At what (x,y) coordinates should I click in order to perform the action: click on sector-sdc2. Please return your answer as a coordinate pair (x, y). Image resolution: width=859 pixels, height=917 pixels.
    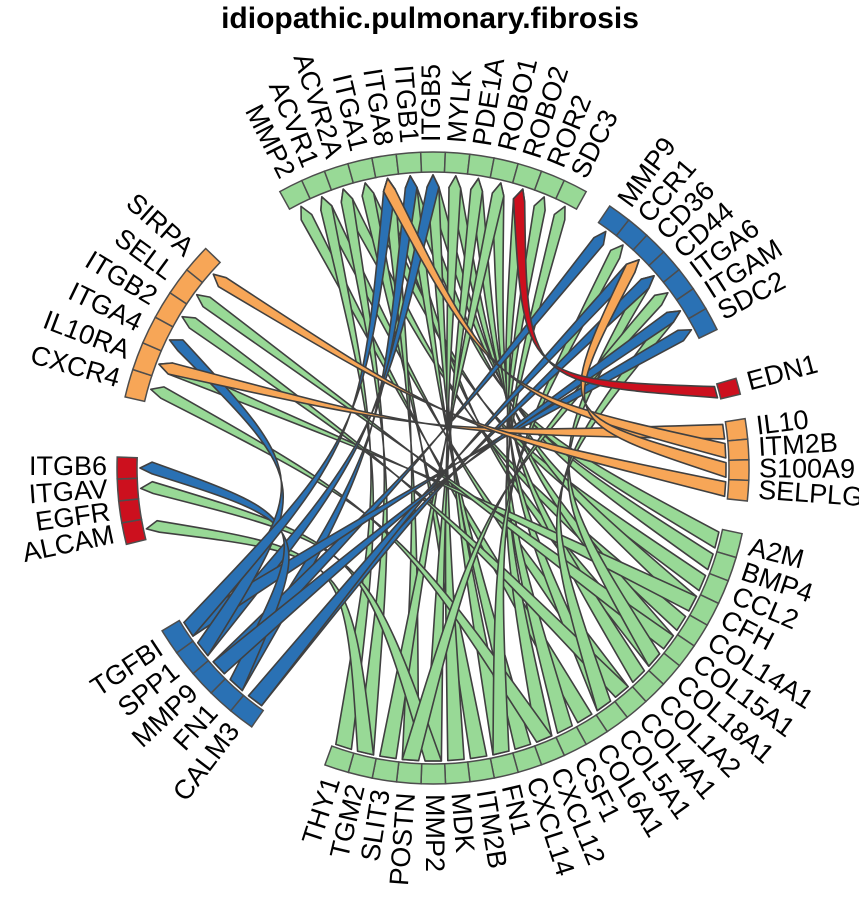
    Looking at the image, I should click on (703, 323).